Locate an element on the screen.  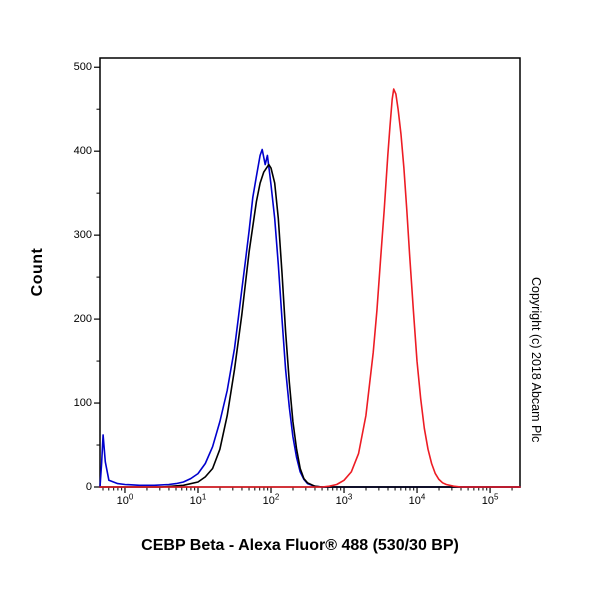
y-tick-label: 100 is located at coordinates (82, 403).